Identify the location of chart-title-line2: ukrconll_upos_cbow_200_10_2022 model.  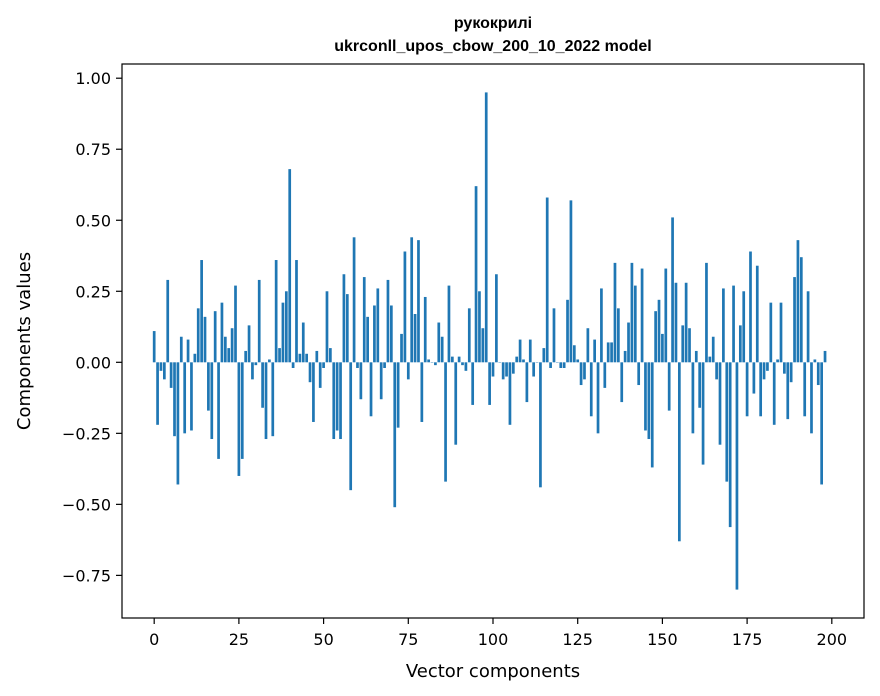
(492, 46).